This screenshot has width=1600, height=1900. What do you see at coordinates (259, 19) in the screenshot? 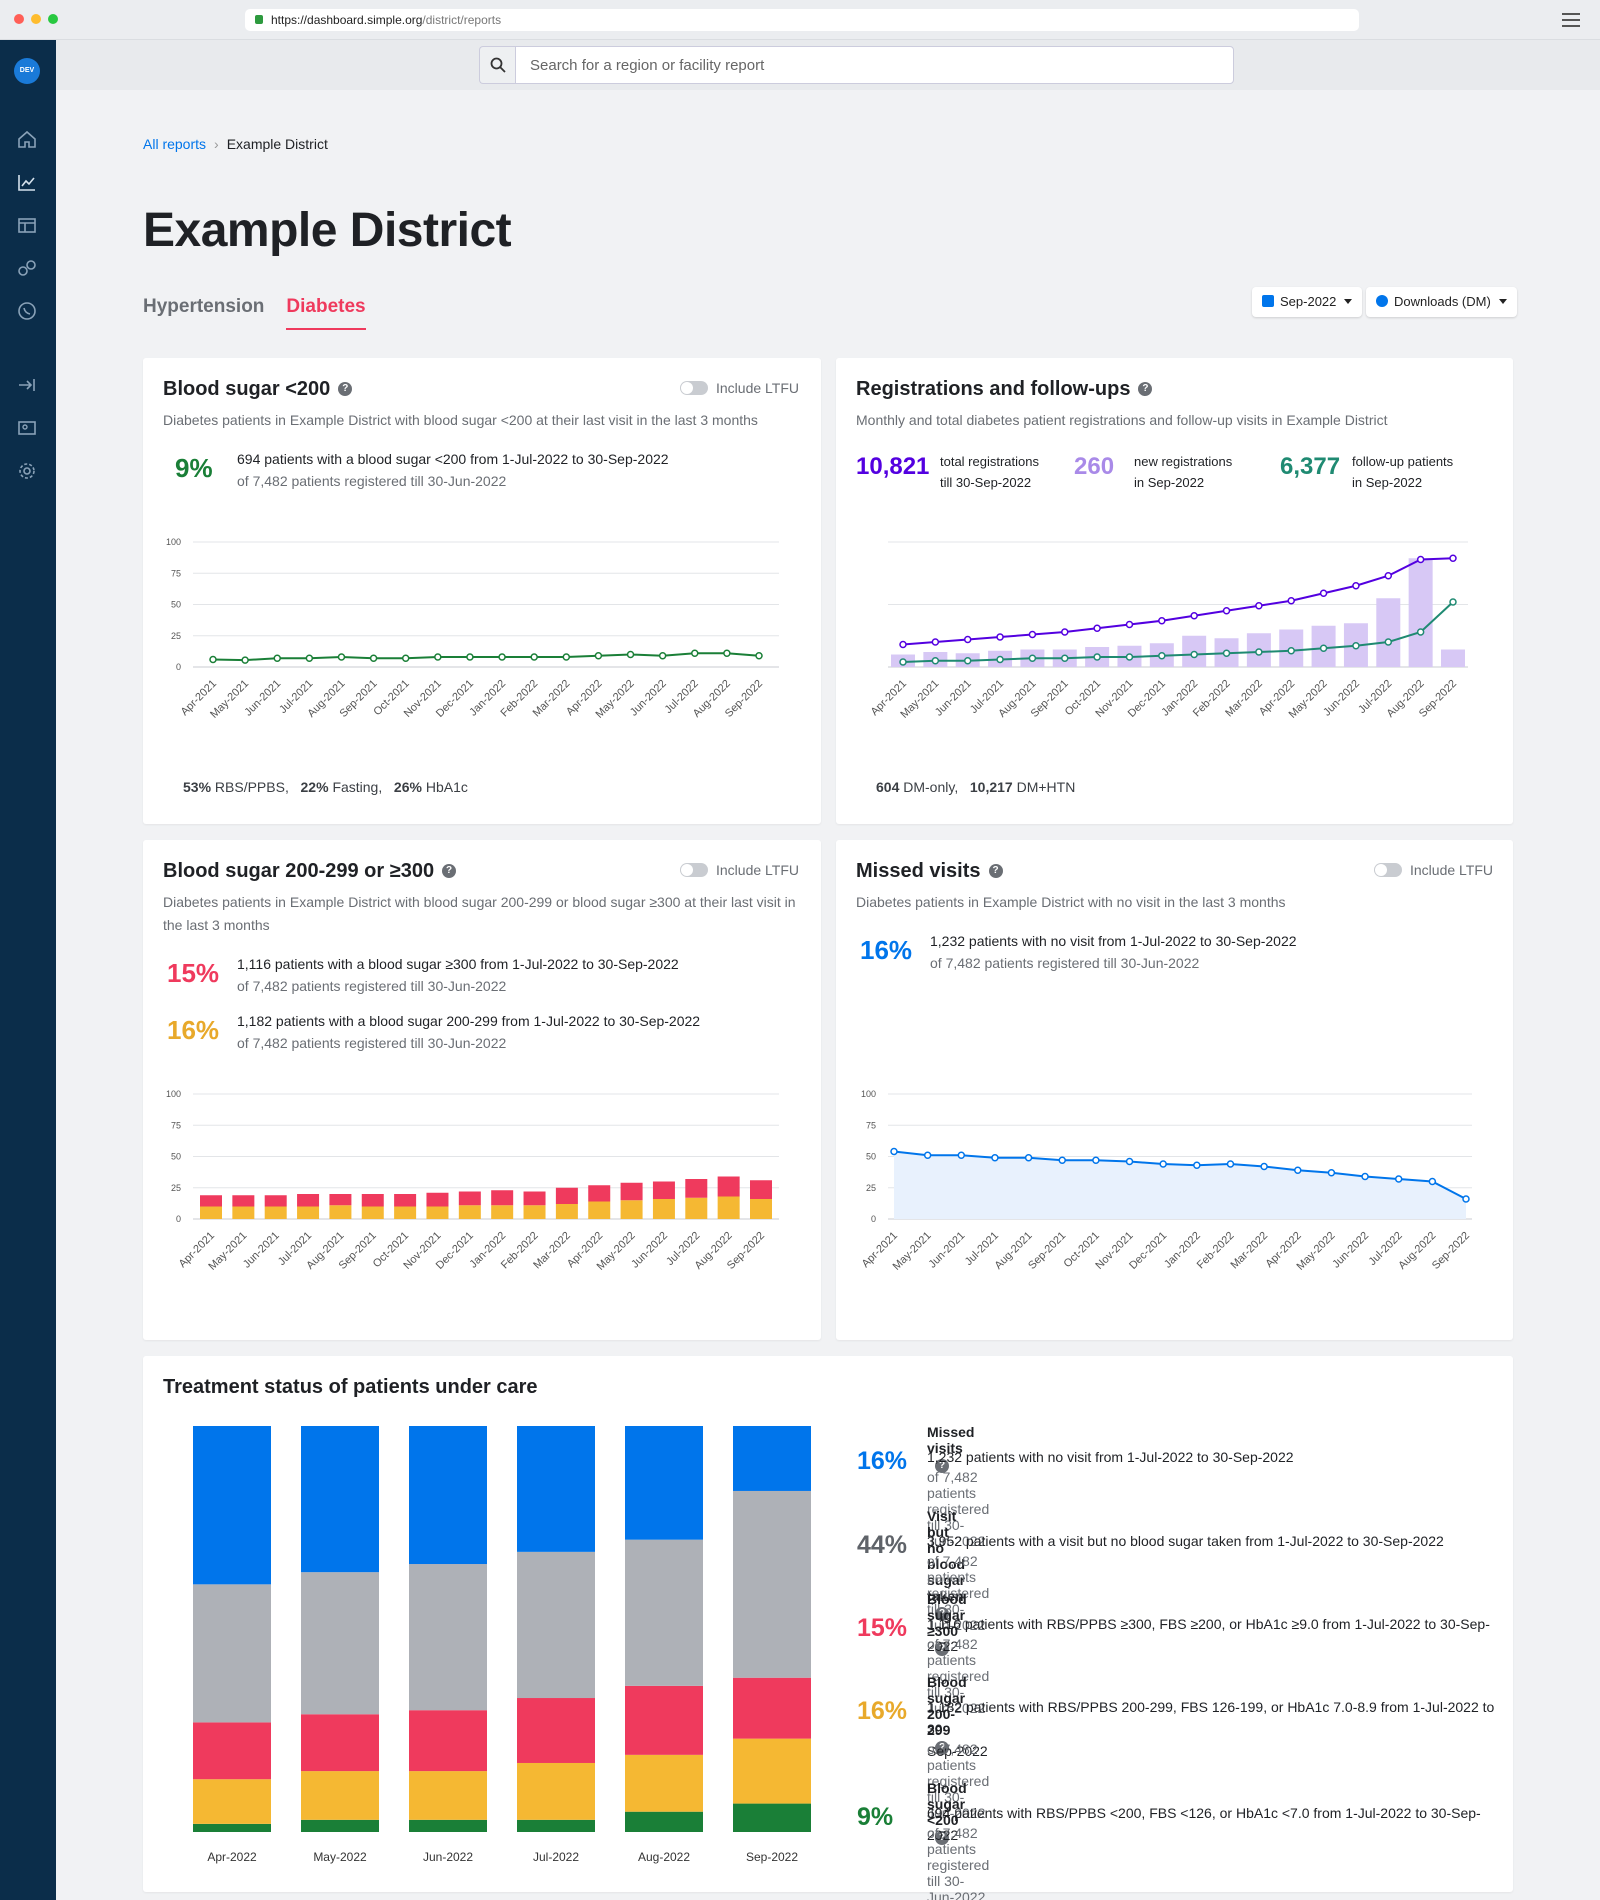
I see `lock-icon` at bounding box center [259, 19].